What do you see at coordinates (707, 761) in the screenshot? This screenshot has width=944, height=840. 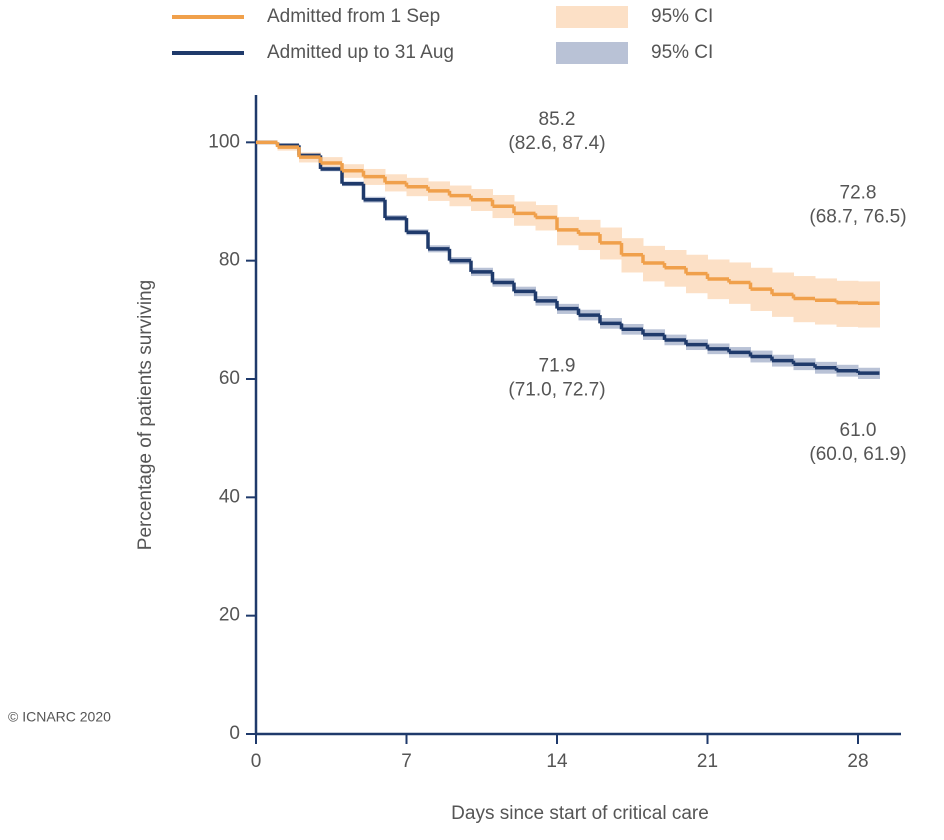 I see `x-tick-label: 21` at bounding box center [707, 761].